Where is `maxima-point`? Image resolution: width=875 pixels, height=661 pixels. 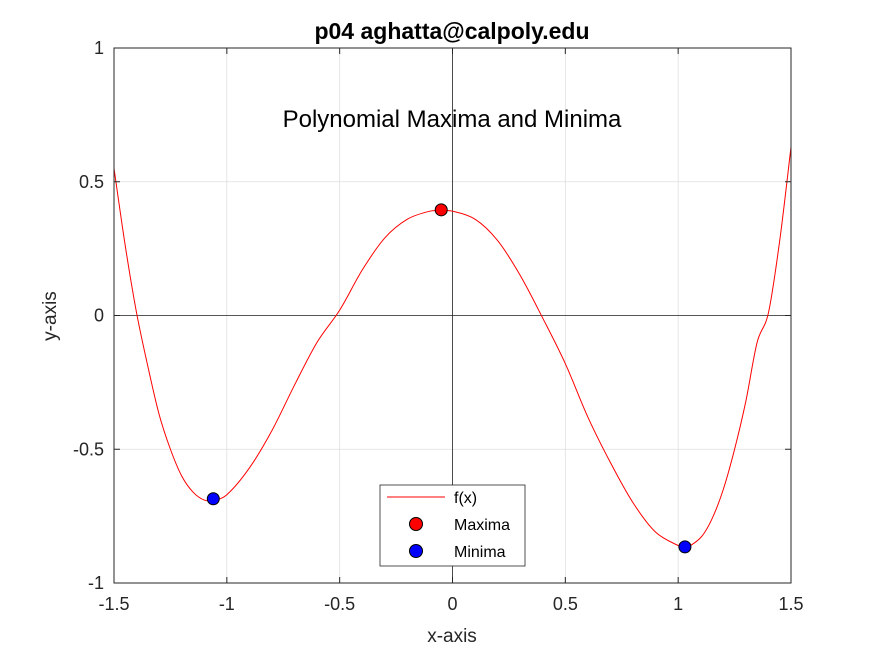 maxima-point is located at coordinates (441, 210).